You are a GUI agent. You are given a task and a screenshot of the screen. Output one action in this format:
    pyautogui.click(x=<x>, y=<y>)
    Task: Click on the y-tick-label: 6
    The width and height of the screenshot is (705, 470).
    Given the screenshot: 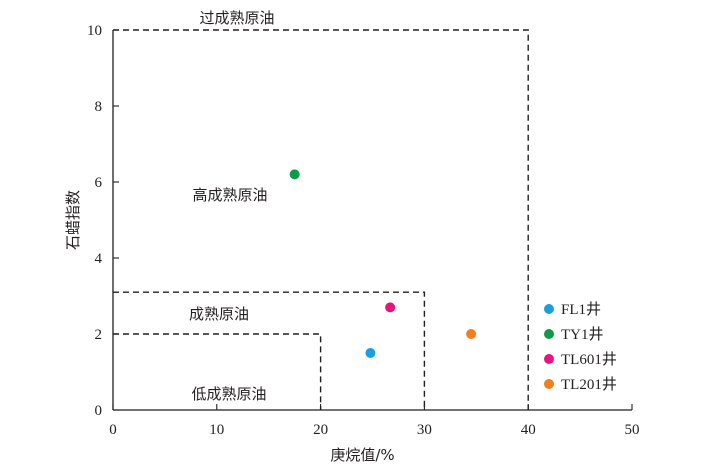 What is the action you would take?
    pyautogui.click(x=99, y=183)
    